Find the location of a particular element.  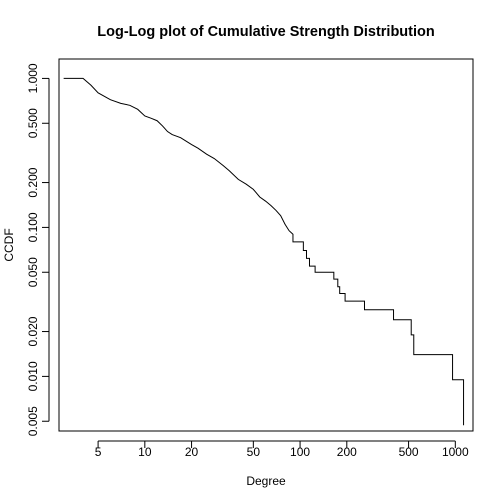

y-axis-label: CCDF is located at coordinates (9, 244).